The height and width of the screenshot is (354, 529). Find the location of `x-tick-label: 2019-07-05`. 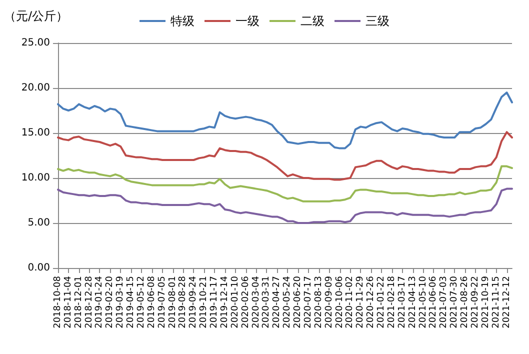

x-tick-label: 2019-07-05 is located at coordinates (162, 302).